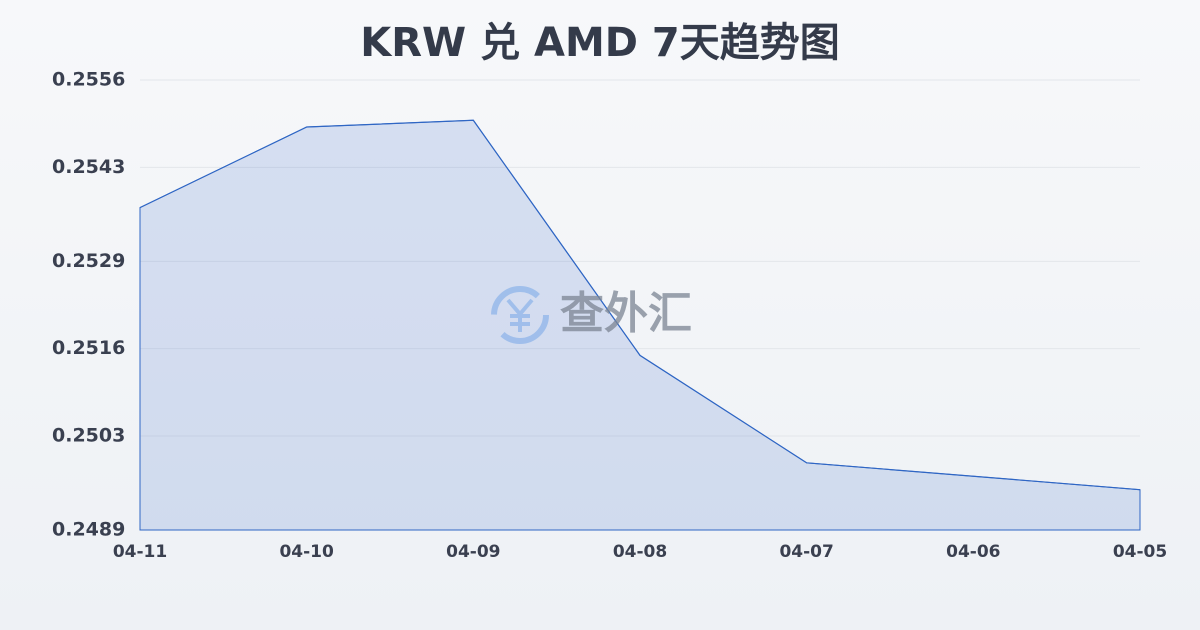 The width and height of the screenshot is (1200, 630). I want to click on watermark: 查外汇, so click(591, 315).